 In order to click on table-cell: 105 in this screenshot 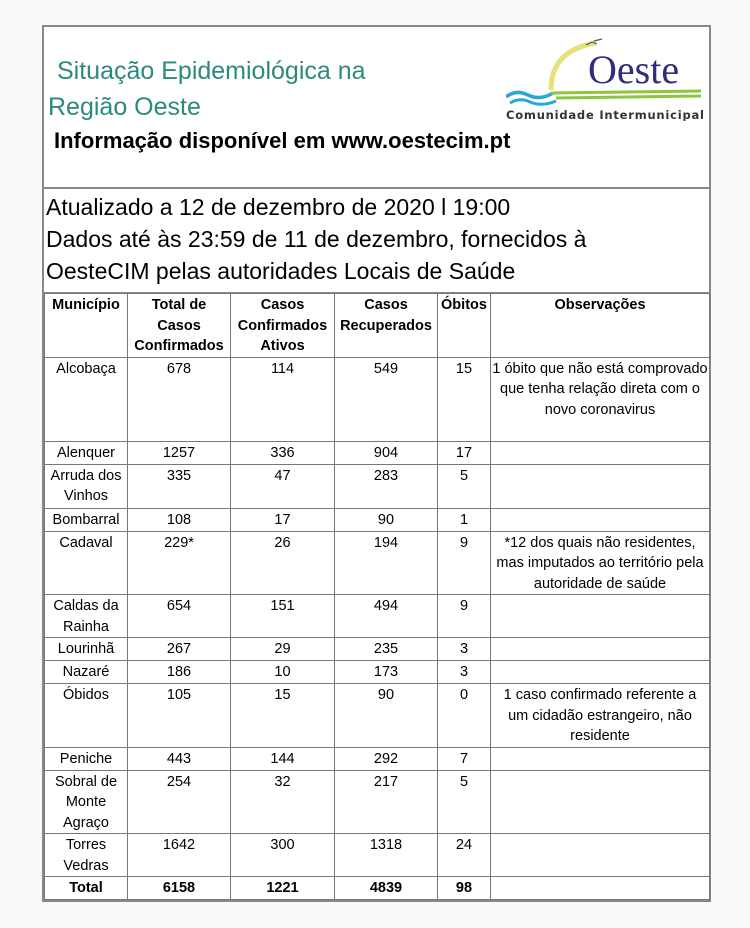, I will do `click(179, 715)`.